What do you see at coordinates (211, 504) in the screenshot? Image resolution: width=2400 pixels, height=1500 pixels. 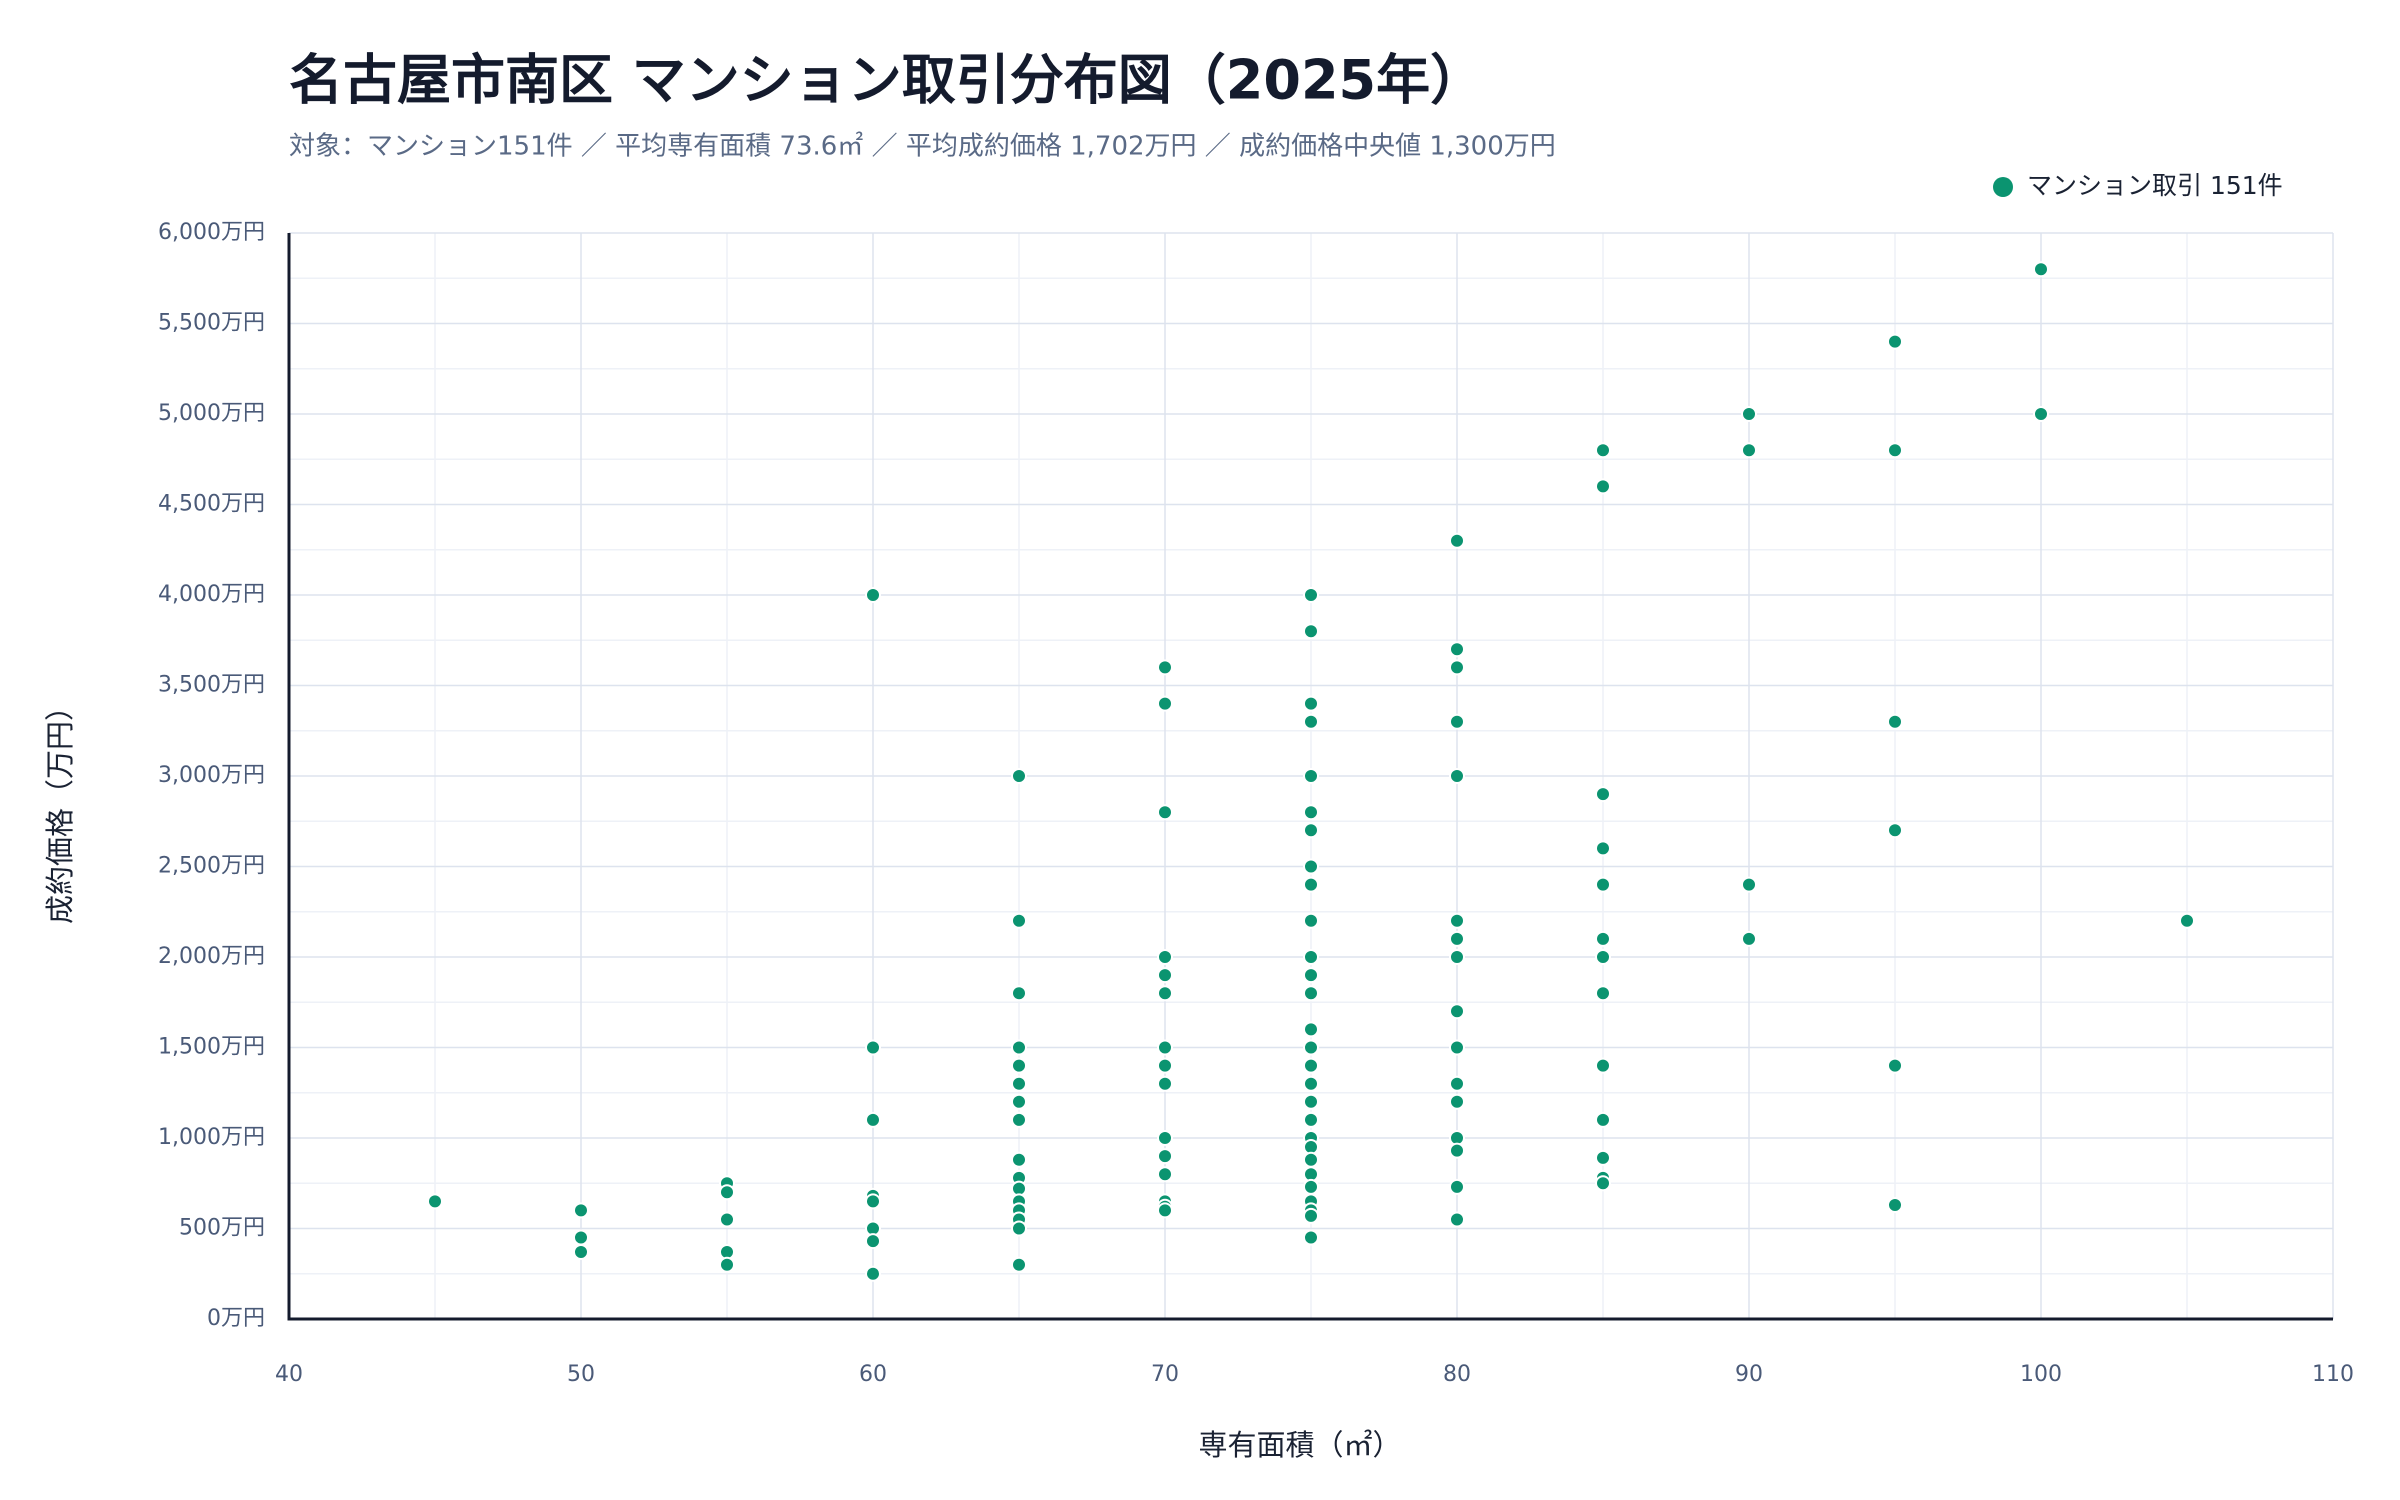 I see `y-tick-label: 4,500万円` at bounding box center [211, 504].